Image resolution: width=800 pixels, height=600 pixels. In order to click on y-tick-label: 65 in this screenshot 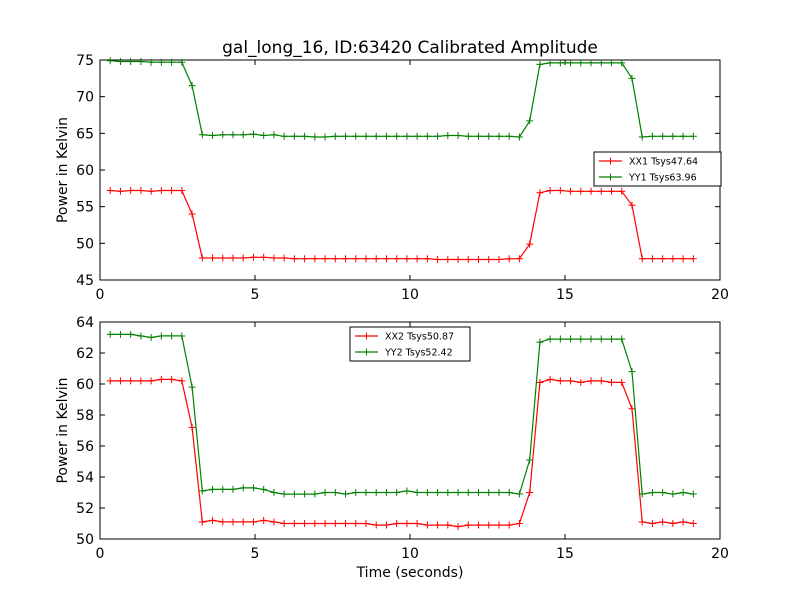, I will do `click(85, 134)`.